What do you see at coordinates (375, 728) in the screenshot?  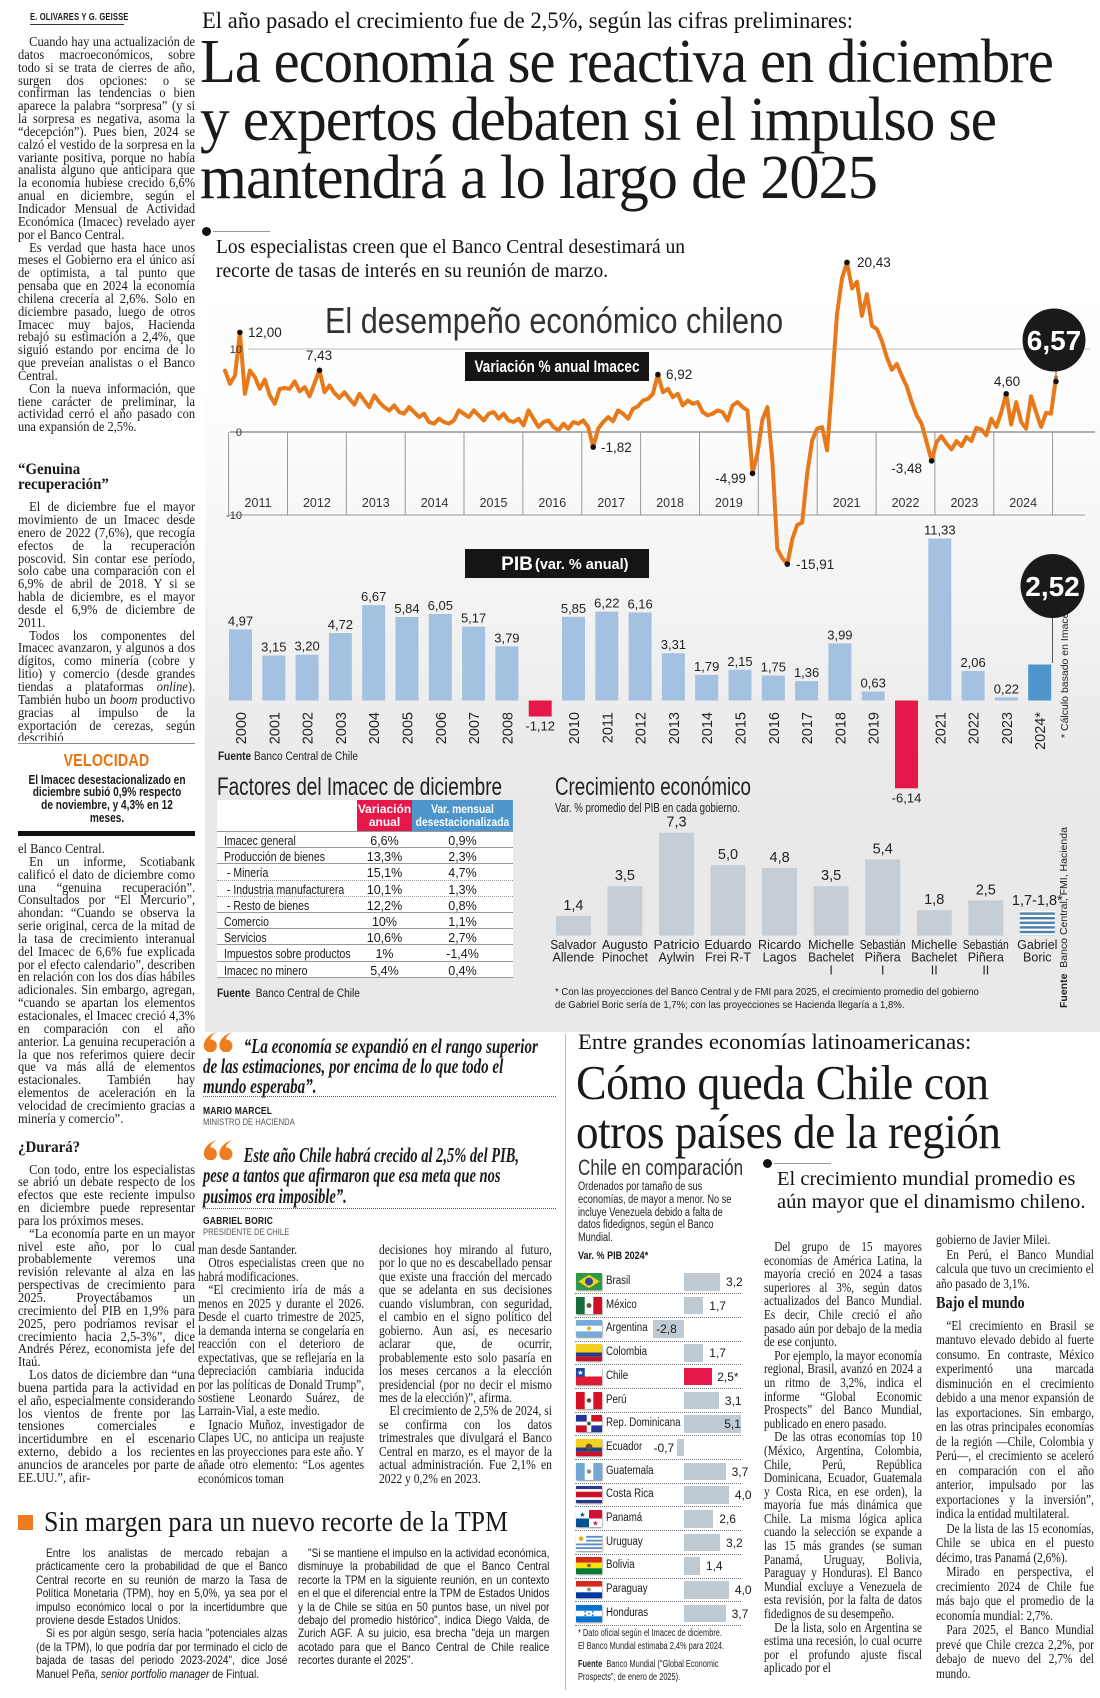 I see `svg-text: 2004` at bounding box center [375, 728].